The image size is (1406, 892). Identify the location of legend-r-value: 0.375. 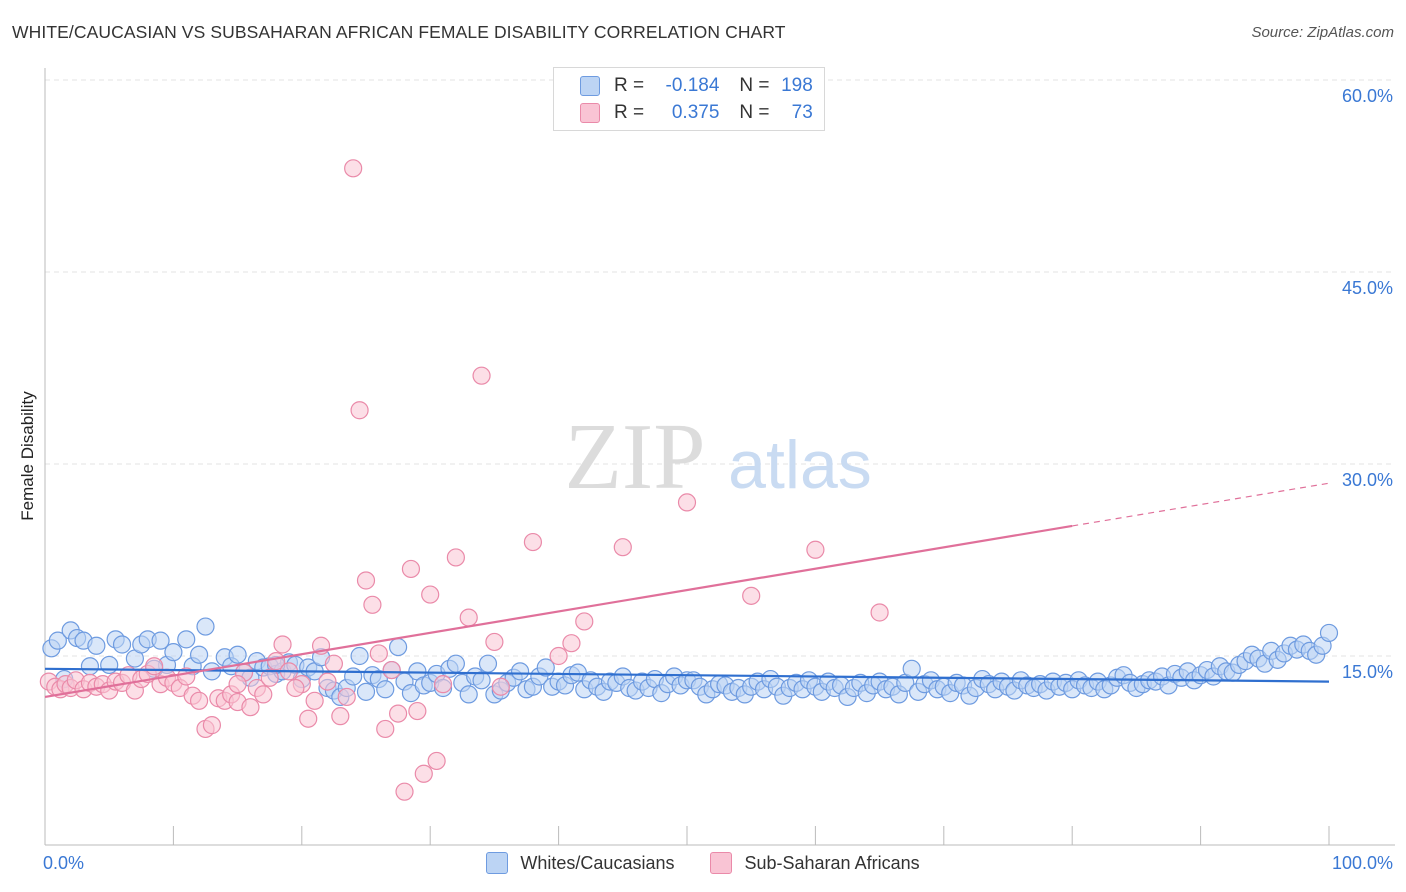
(695, 112).